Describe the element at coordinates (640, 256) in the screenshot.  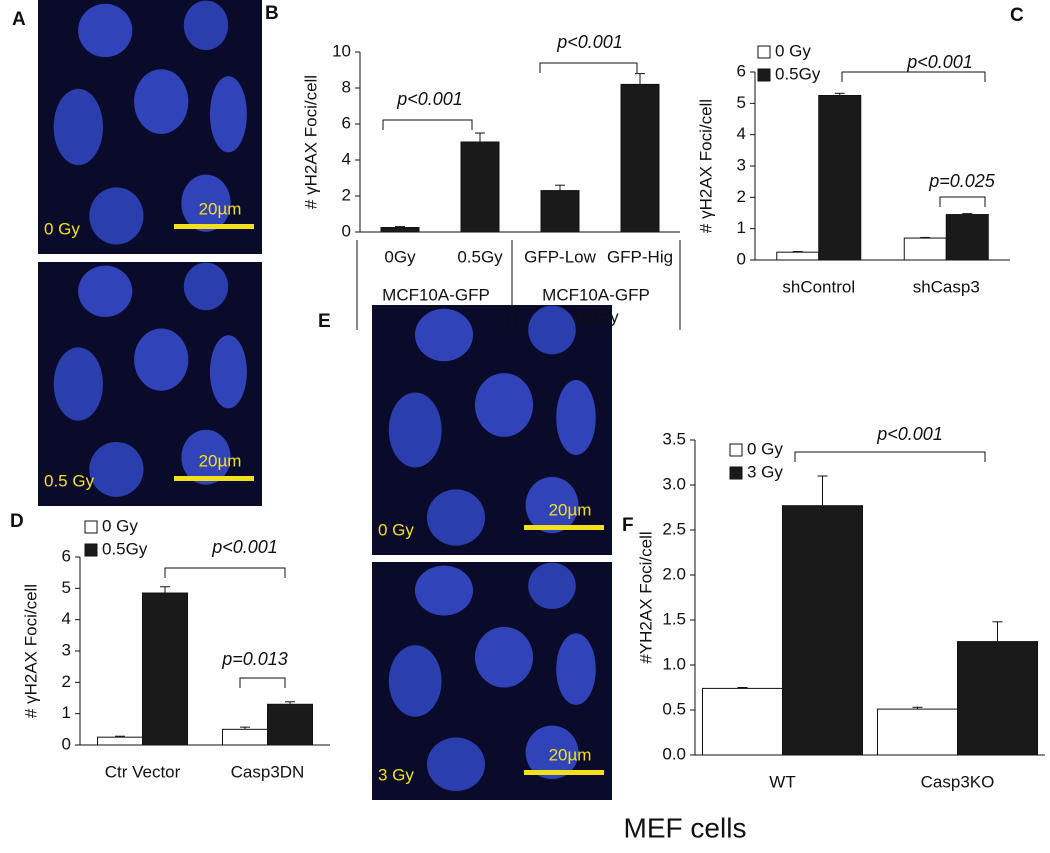
I see `x-tick-label: GFP-Hig` at that location.